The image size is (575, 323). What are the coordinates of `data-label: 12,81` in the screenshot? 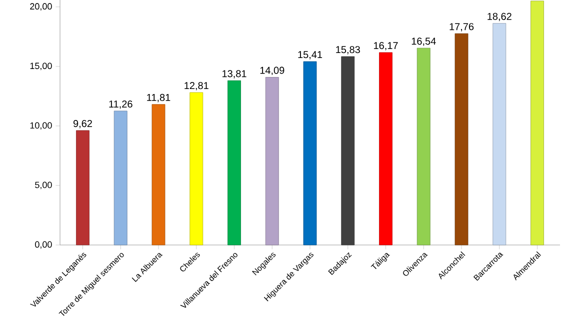 It's located at (196, 86).